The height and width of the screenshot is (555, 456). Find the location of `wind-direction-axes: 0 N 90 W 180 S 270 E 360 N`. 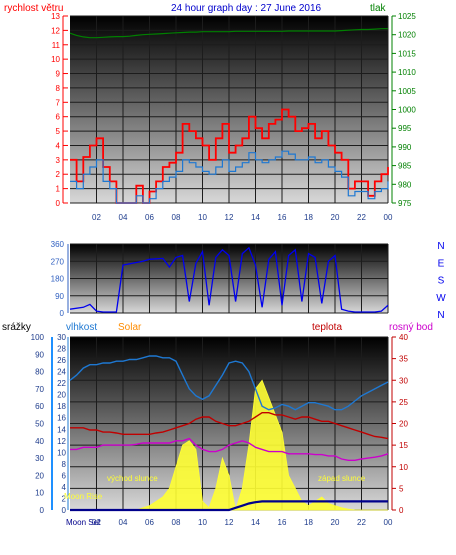

wind-direction-axes: 0 N 90 W 180 S 270 E 360 N is located at coordinates (249, 280).